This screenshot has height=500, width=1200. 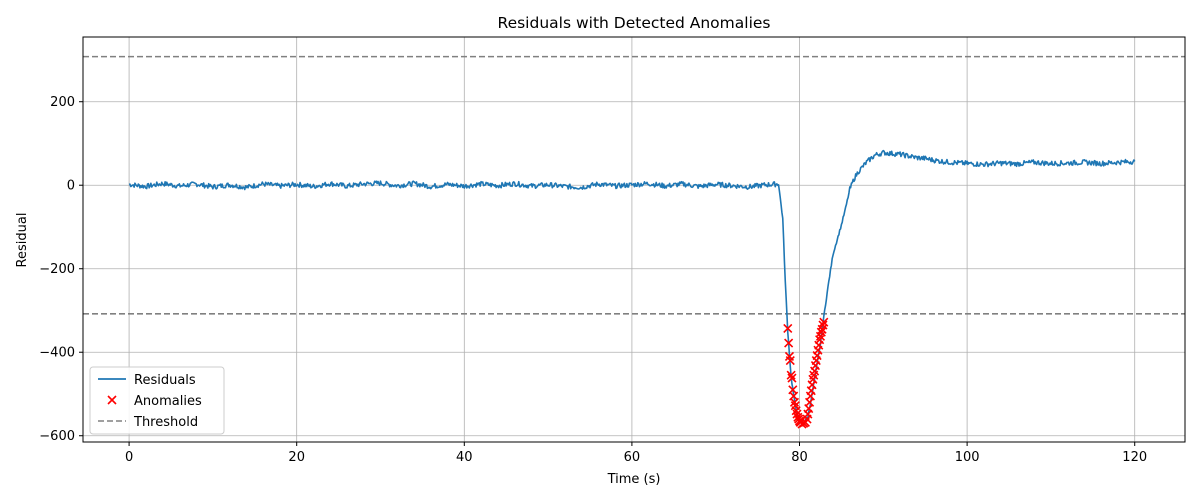 I want to click on legend-swatch-anomalies, so click(x=112, y=400).